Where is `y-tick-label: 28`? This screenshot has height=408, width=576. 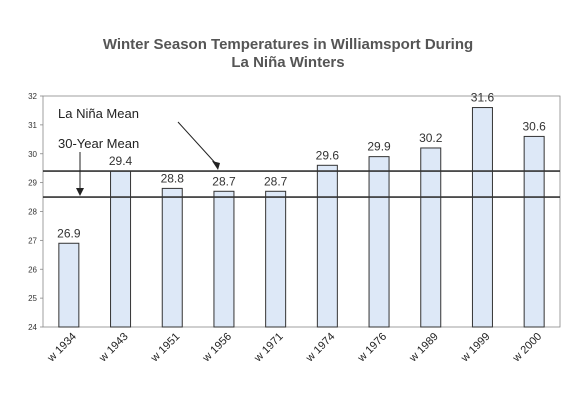
y-tick-label: 28 is located at coordinates (32, 212).